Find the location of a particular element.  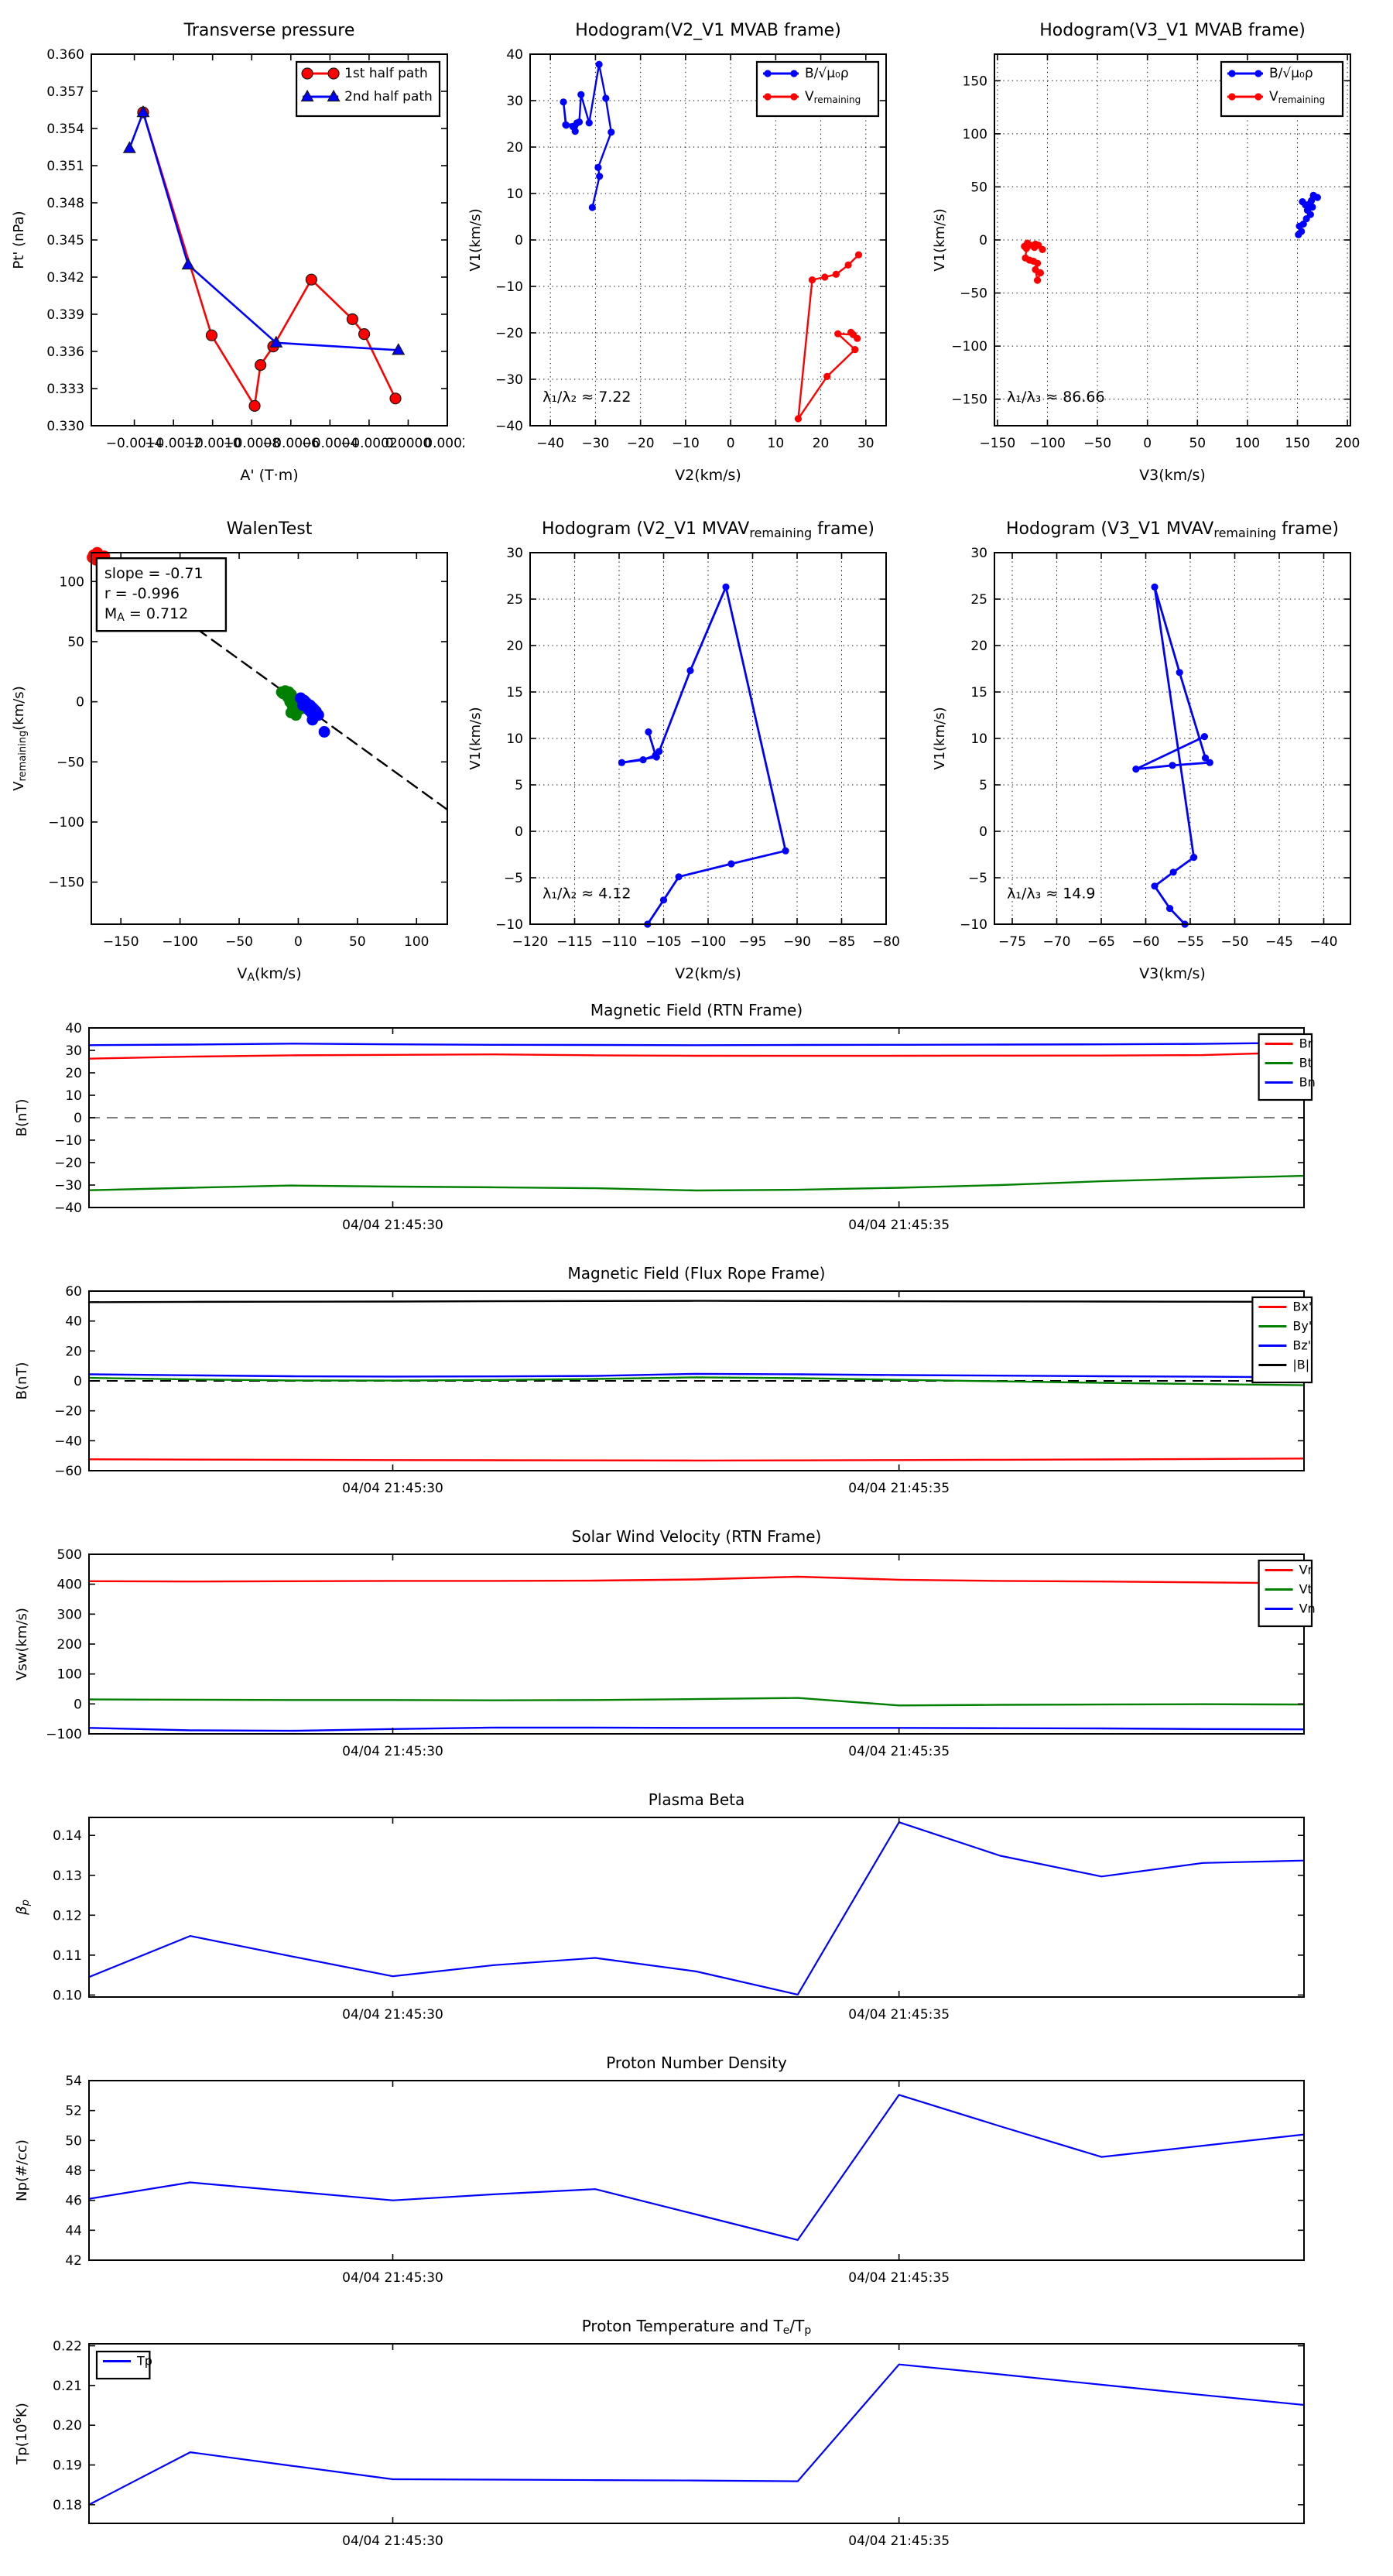

y-tick-label: 40 is located at coordinates (73, 1028).